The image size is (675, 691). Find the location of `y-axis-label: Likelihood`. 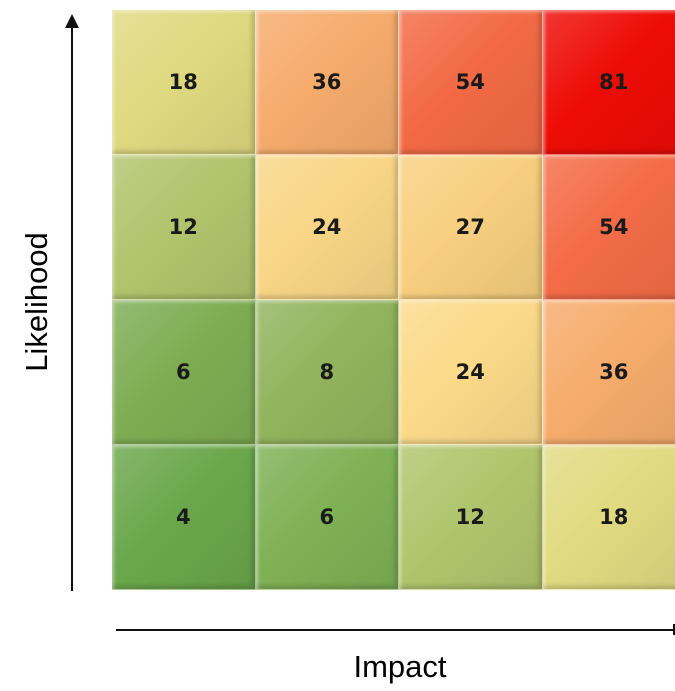

y-axis-label: Likelihood is located at coordinates (36, 302).